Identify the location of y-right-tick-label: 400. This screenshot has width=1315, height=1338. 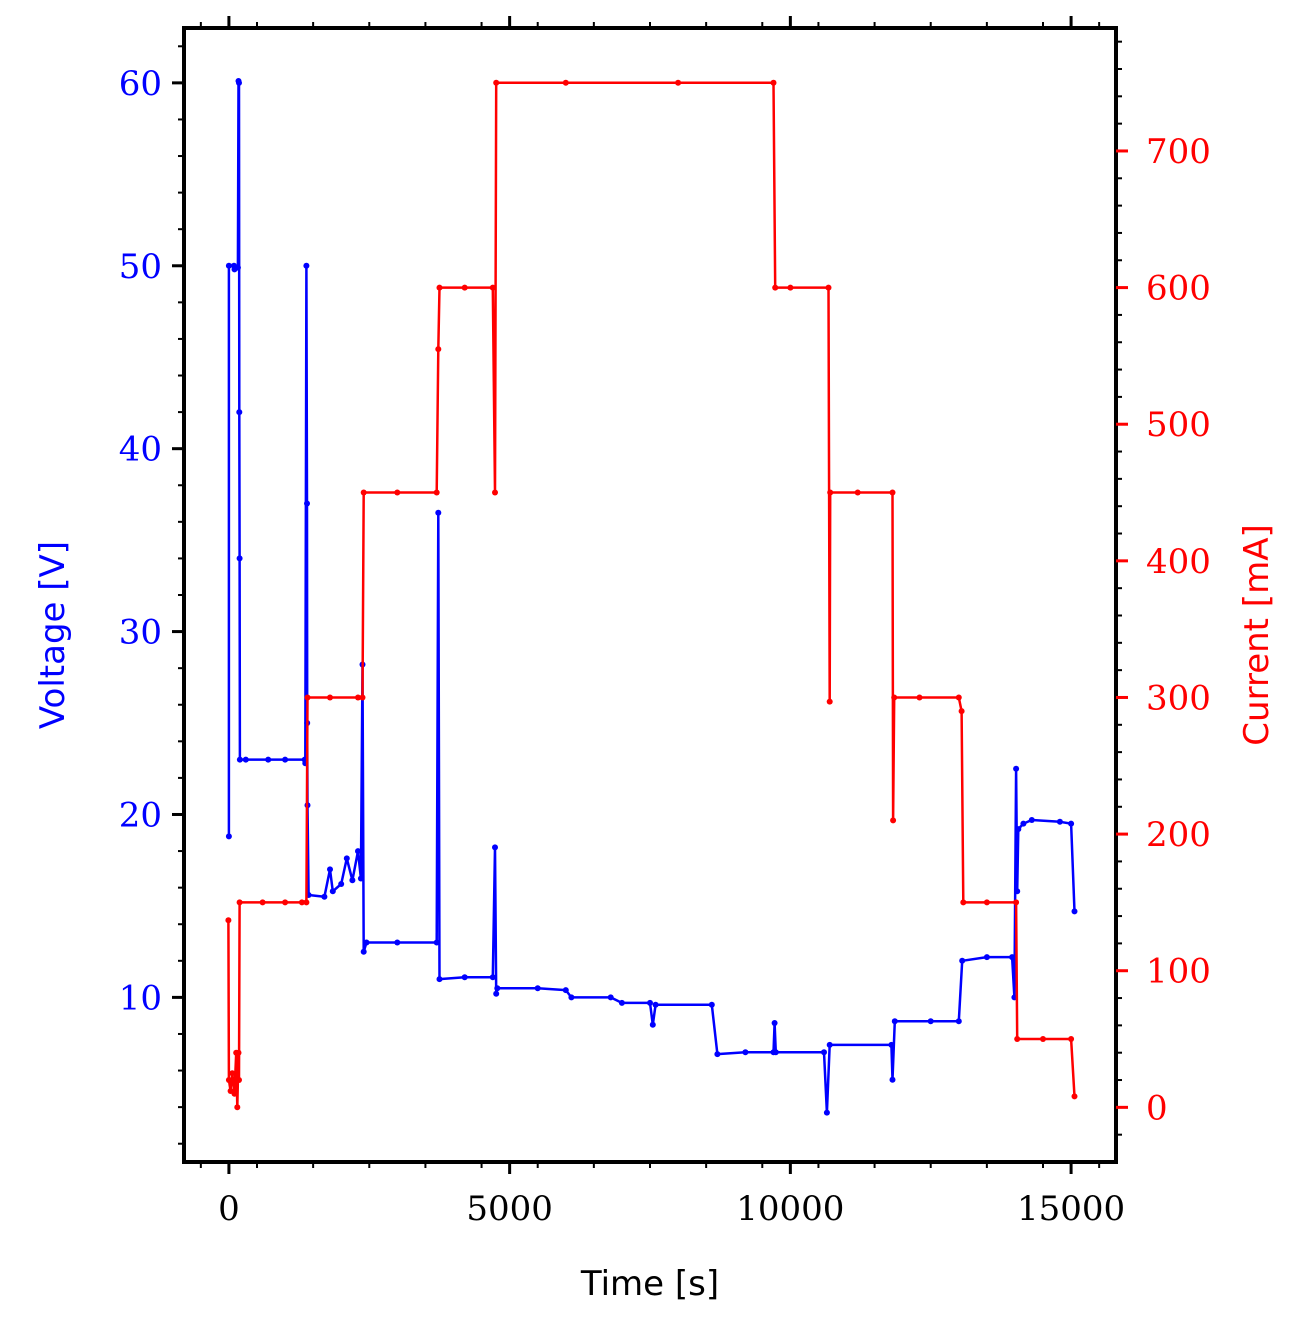
(1178, 562).